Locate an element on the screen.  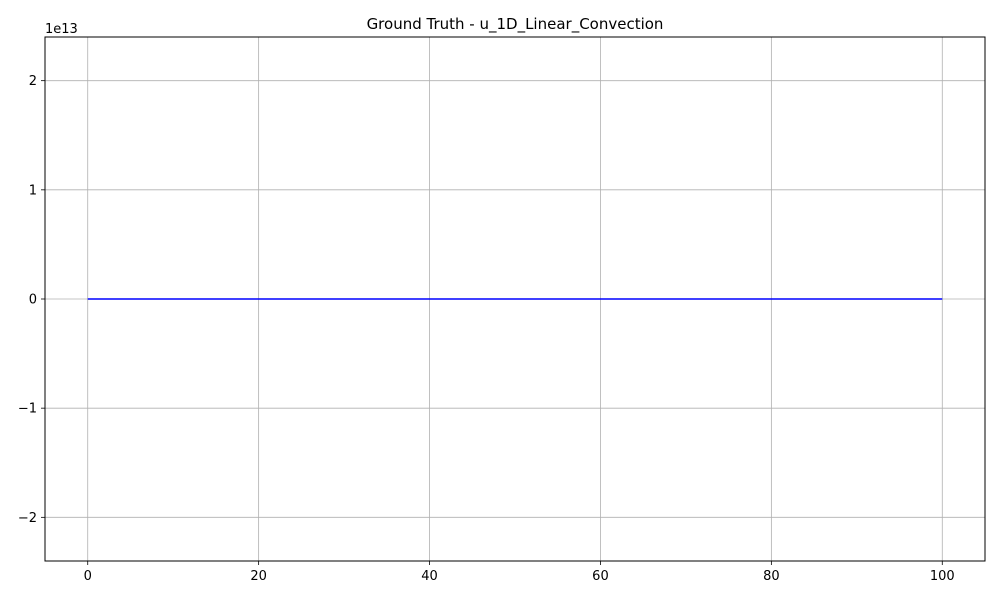
x-tick-label: 20 is located at coordinates (258, 576).